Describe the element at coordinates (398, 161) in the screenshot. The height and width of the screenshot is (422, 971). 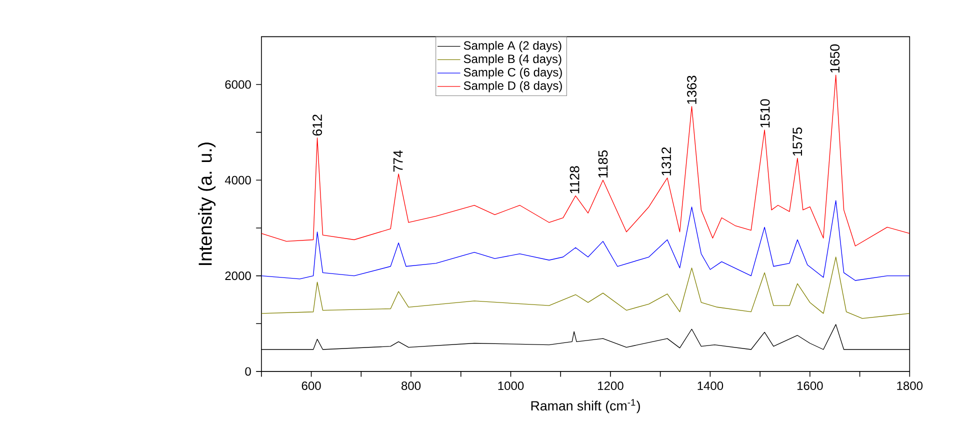
I see `annotation: 774` at that location.